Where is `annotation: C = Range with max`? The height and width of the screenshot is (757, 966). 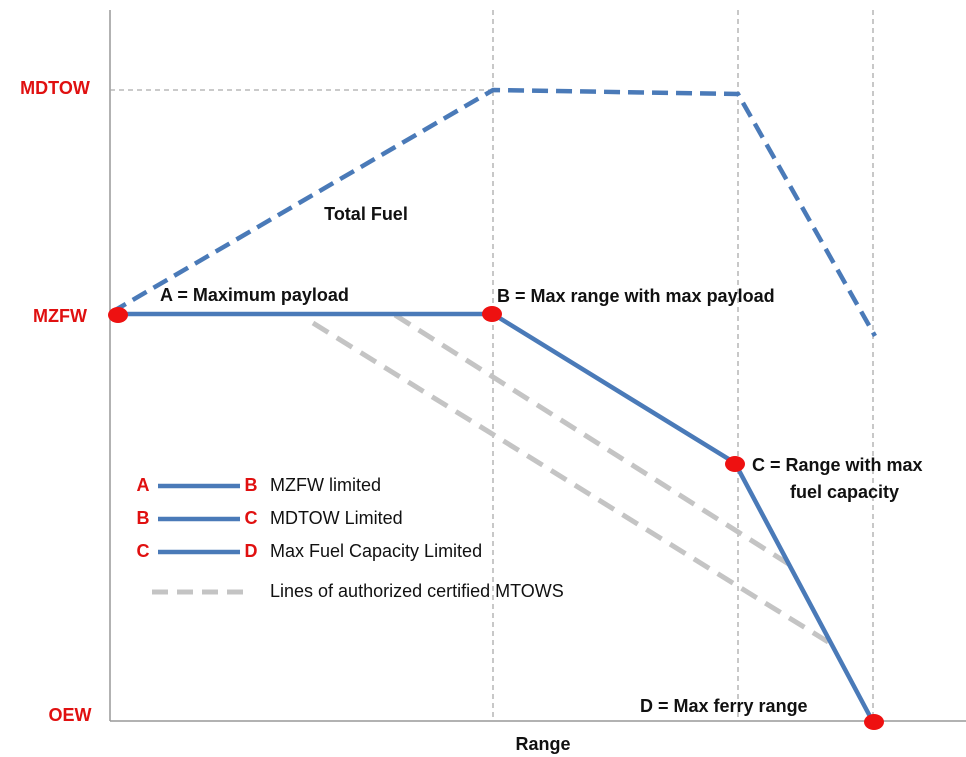
annotation: C = Range with max is located at coordinates (837, 465).